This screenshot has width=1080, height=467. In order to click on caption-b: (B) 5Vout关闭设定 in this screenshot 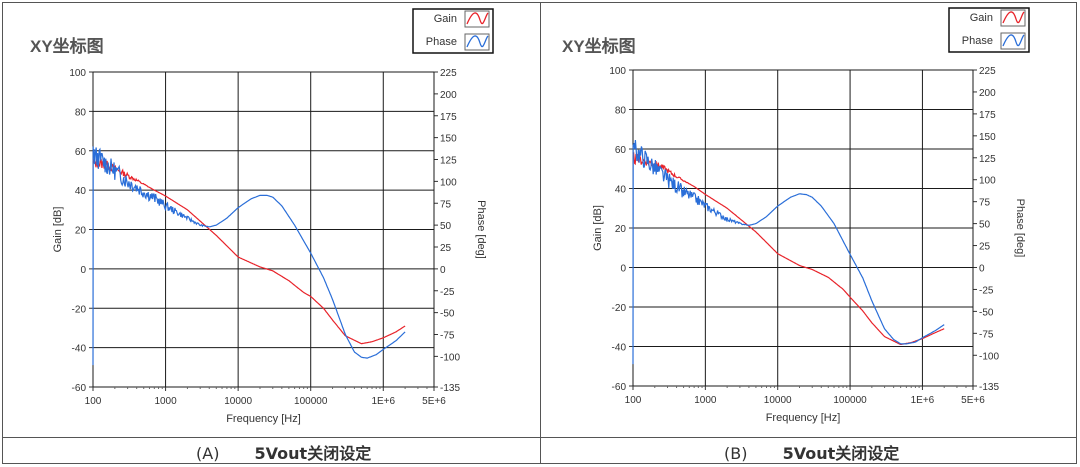, I will do `click(811, 452)`.